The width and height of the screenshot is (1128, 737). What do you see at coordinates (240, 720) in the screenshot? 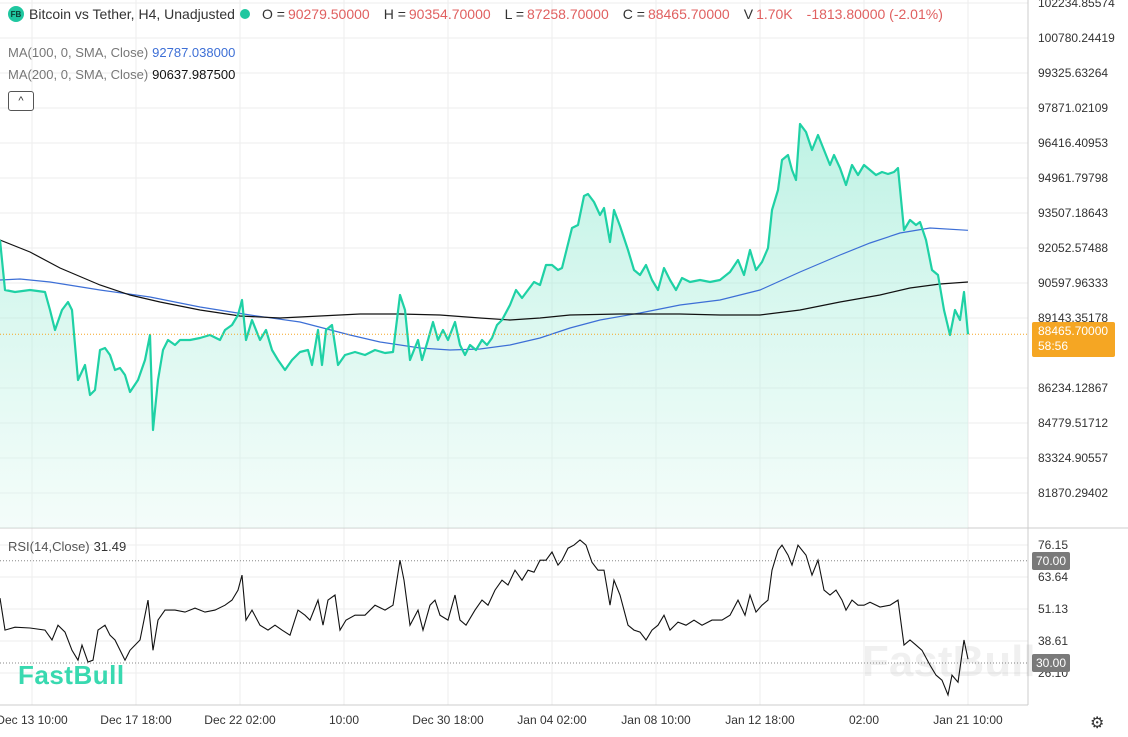
I see `time-tick-label: Dec 22 02:00` at bounding box center [240, 720].